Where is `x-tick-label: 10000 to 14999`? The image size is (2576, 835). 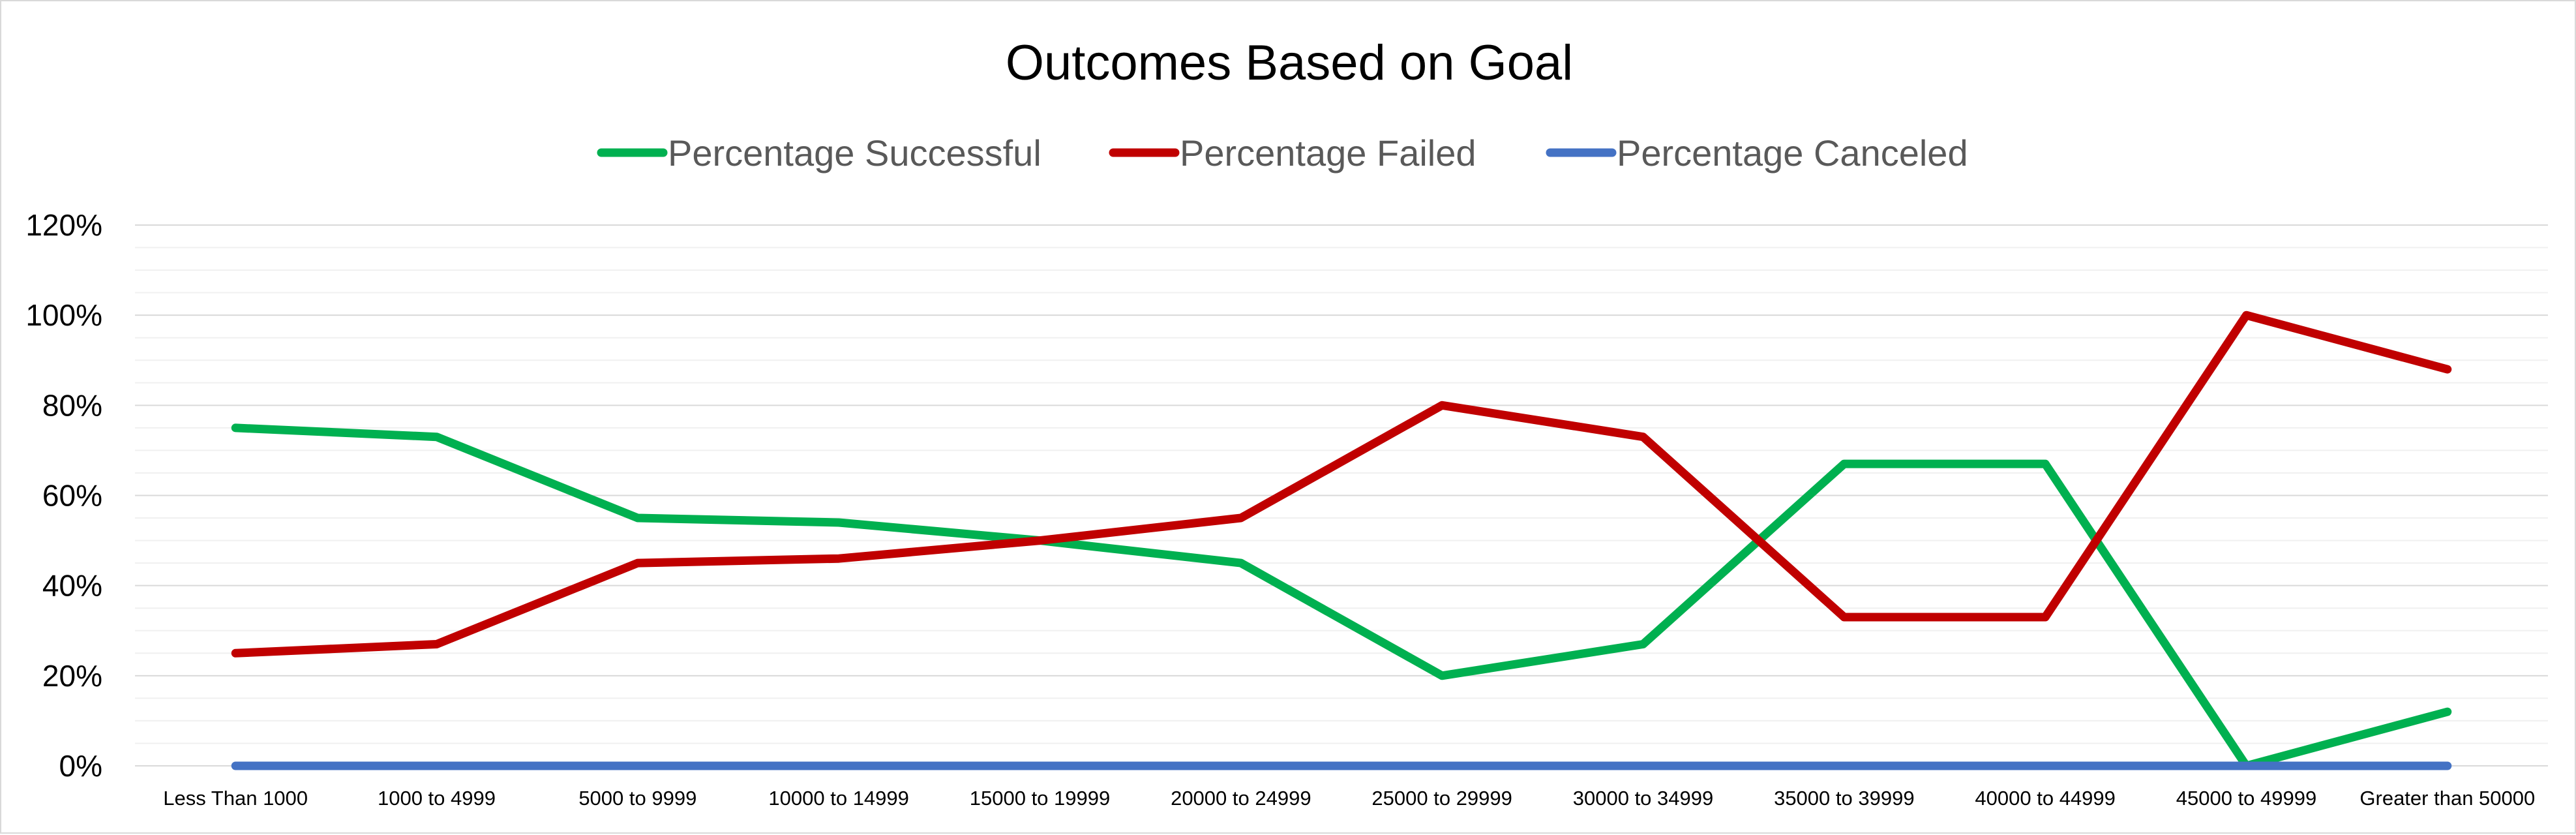
x-tick-label: 10000 to 14999 is located at coordinates (838, 799).